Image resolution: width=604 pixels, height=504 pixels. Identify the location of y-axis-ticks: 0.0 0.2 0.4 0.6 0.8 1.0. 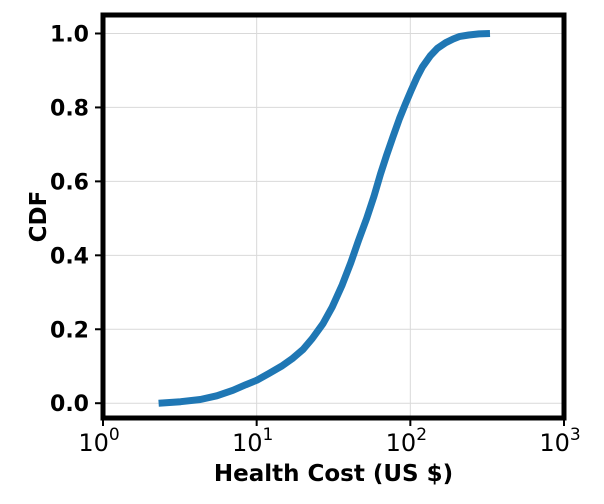
(76, 219).